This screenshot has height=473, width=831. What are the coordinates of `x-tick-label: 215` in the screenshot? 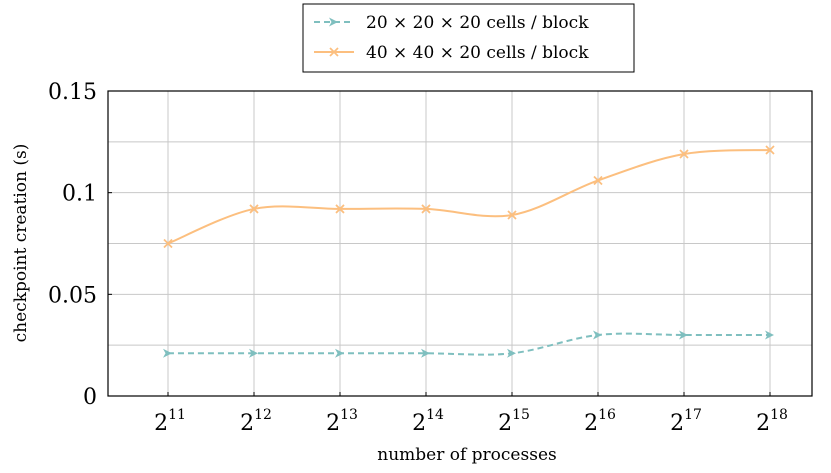 It's located at (514, 421).